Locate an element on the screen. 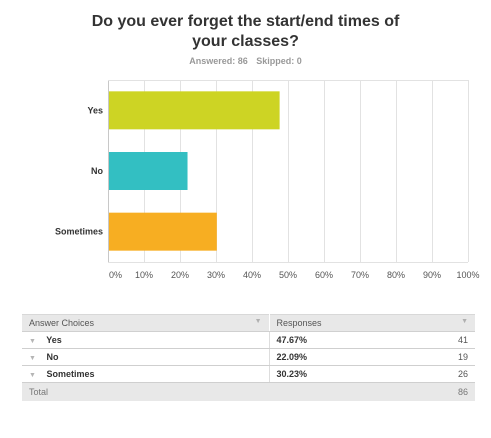 The width and height of the screenshot is (491, 438). category-label: Yes is located at coordinates (95, 110).